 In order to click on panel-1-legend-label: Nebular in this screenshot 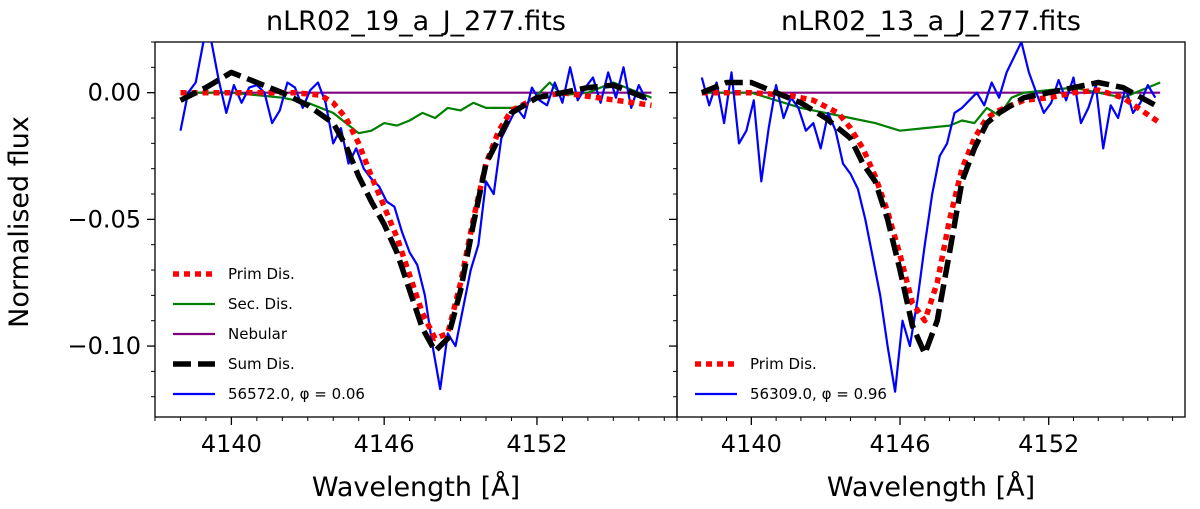, I will do `click(258, 334)`.